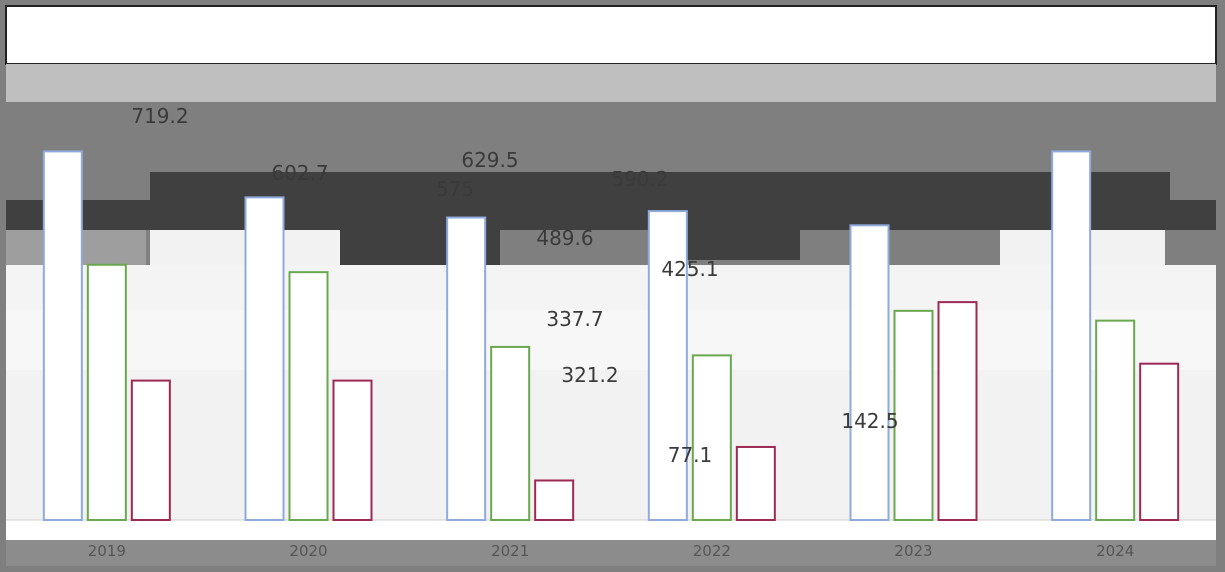 The height and width of the screenshot is (572, 1225). Describe the element at coordinates (159, 116) in the screenshot. I see `data-label: 719.2` at that location.